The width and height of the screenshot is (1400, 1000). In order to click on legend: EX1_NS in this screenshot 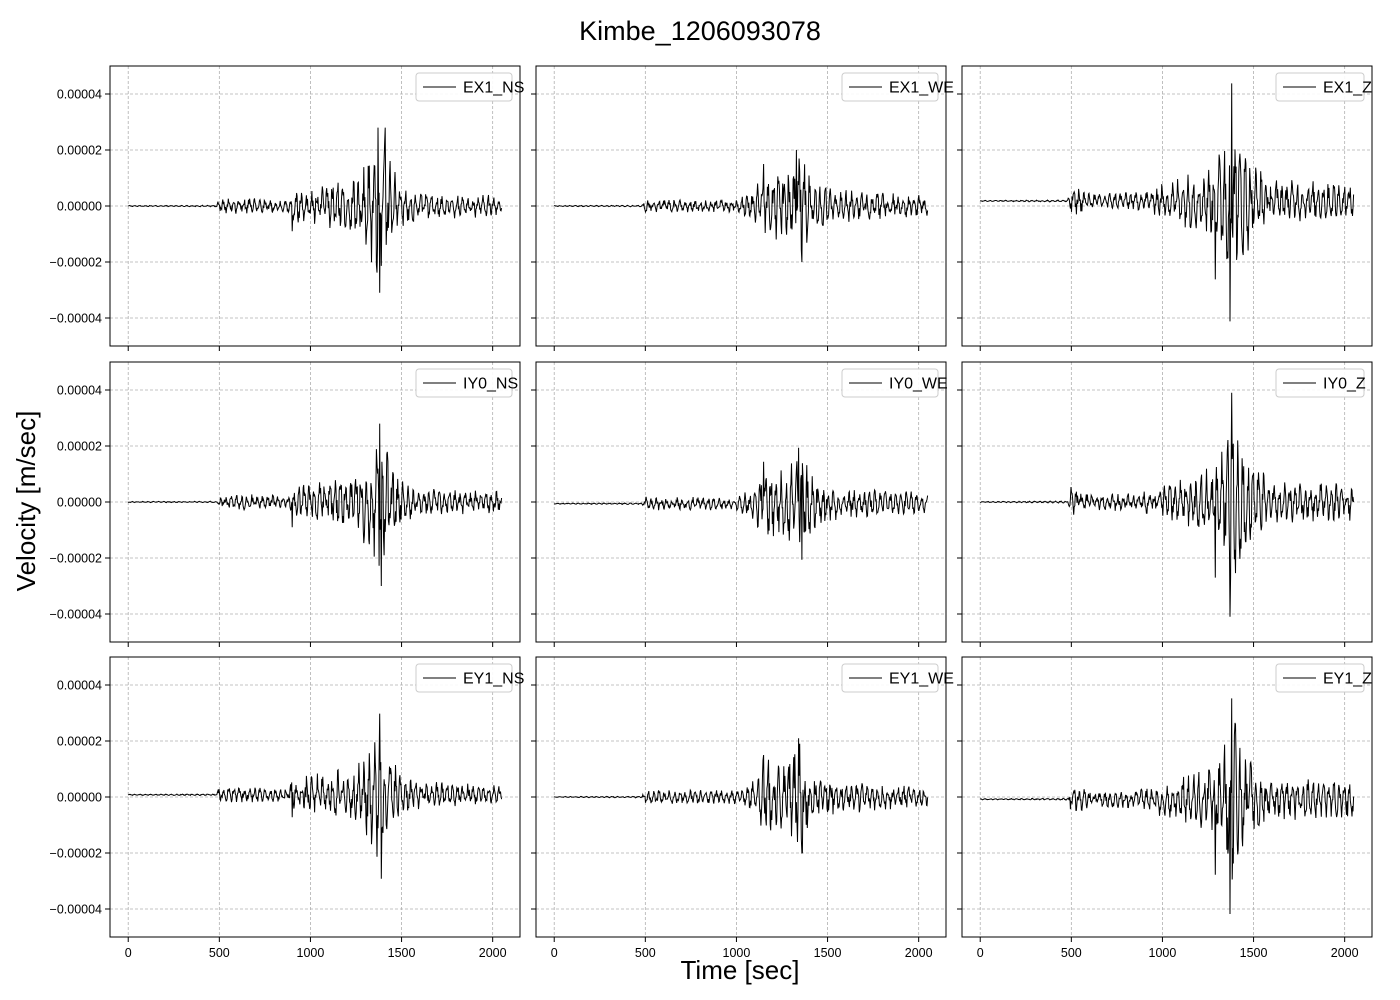, I will do `click(469, 87)`.